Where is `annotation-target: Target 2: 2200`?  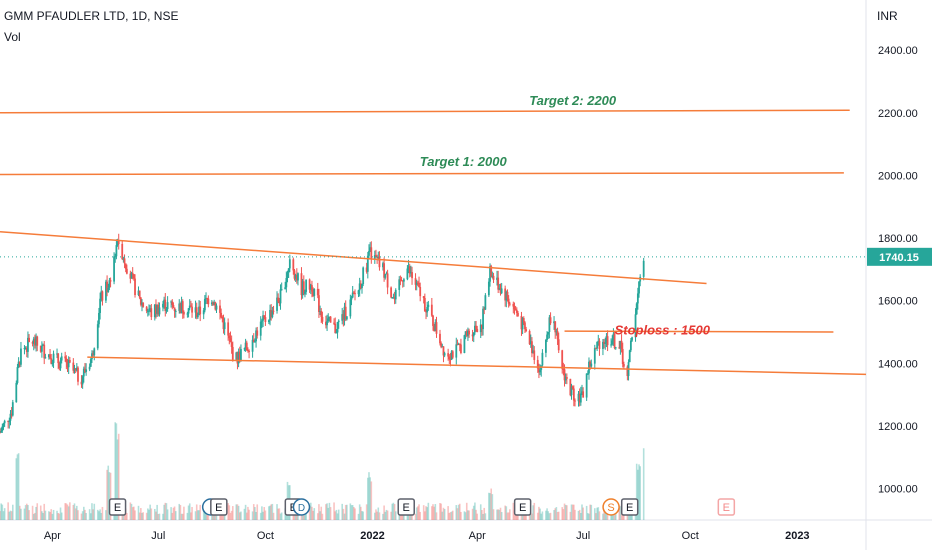 annotation-target: Target 2: 2200 is located at coordinates (573, 100).